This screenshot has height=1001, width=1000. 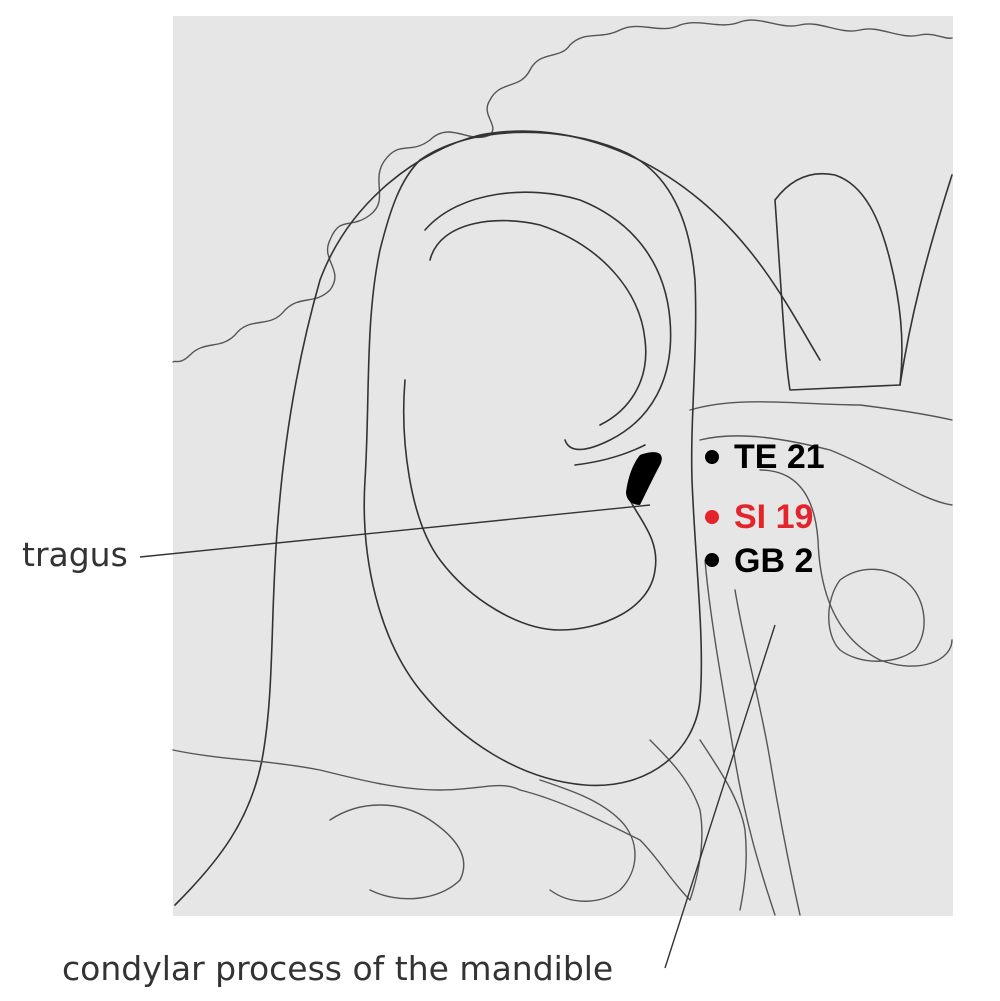 What do you see at coordinates (712, 457) in the screenshot?
I see `point-te21` at bounding box center [712, 457].